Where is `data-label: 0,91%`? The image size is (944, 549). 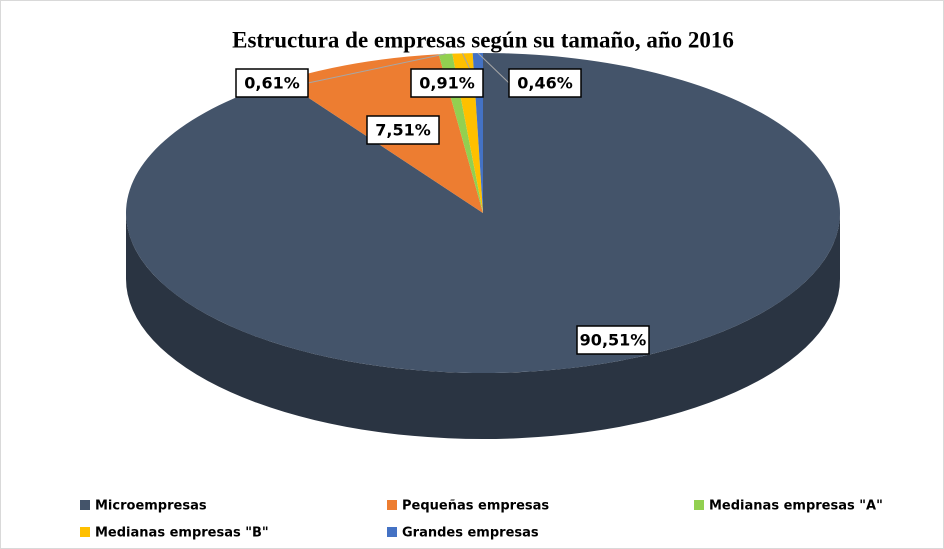
data-label: 0,91% is located at coordinates (447, 83).